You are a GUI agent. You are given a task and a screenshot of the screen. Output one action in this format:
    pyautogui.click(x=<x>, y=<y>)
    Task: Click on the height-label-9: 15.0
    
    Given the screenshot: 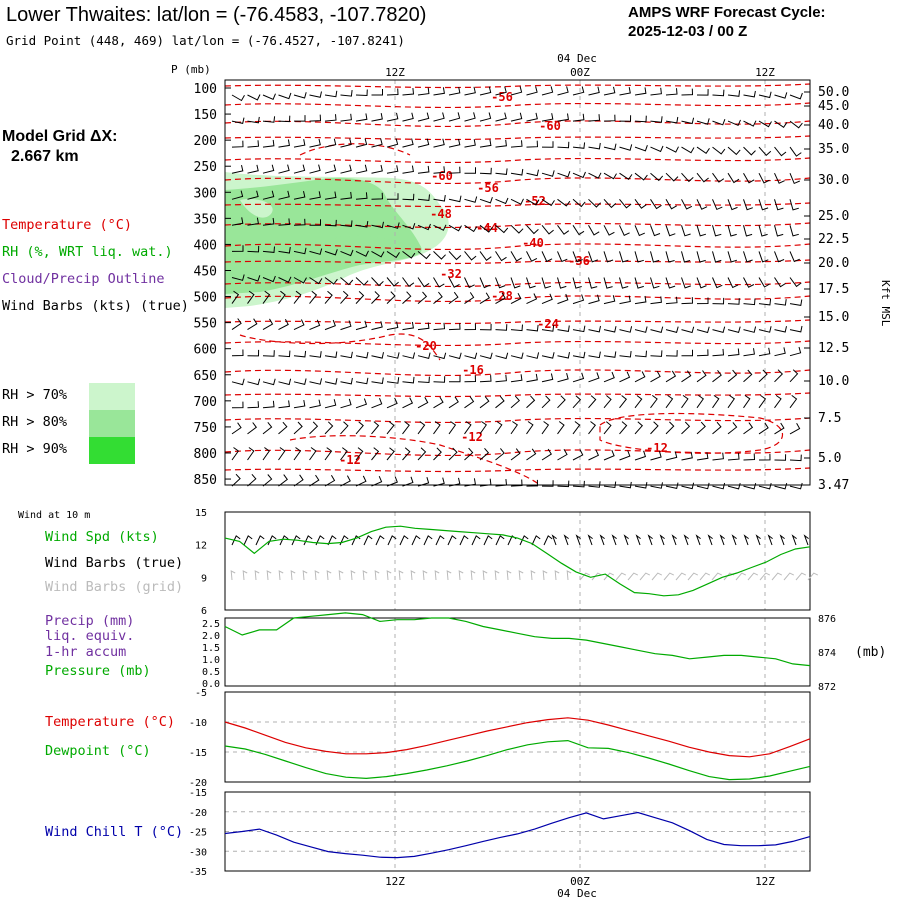 What is the action you would take?
    pyautogui.click(x=833, y=317)
    